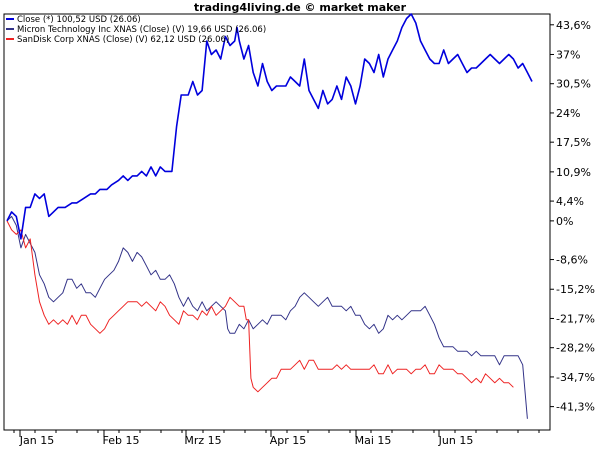 This screenshot has width=600, height=450. I want to click on y-tick-label: -15,2%, so click(575, 289).